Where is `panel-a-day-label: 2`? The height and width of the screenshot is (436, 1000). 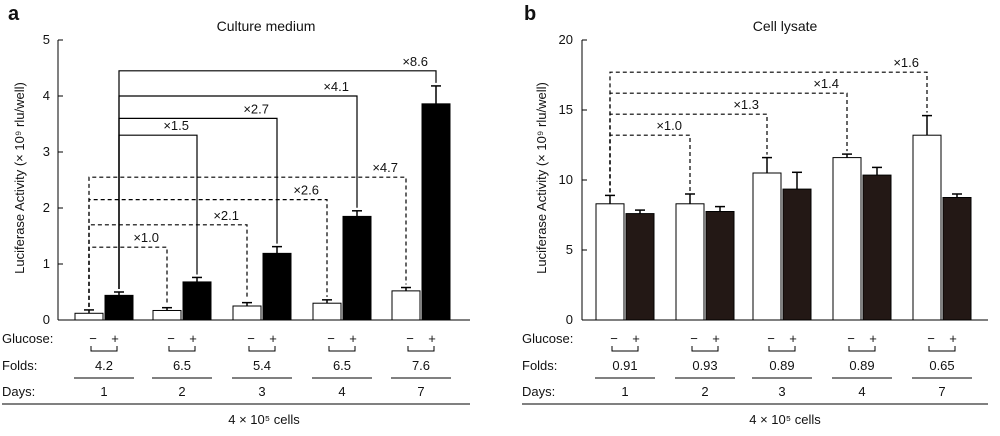
panel-a-day-label: 2 is located at coordinates (181, 391).